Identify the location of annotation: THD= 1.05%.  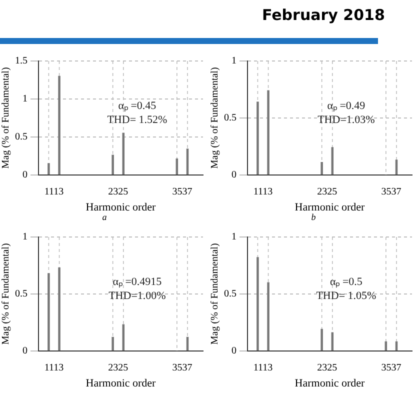
(346, 296).